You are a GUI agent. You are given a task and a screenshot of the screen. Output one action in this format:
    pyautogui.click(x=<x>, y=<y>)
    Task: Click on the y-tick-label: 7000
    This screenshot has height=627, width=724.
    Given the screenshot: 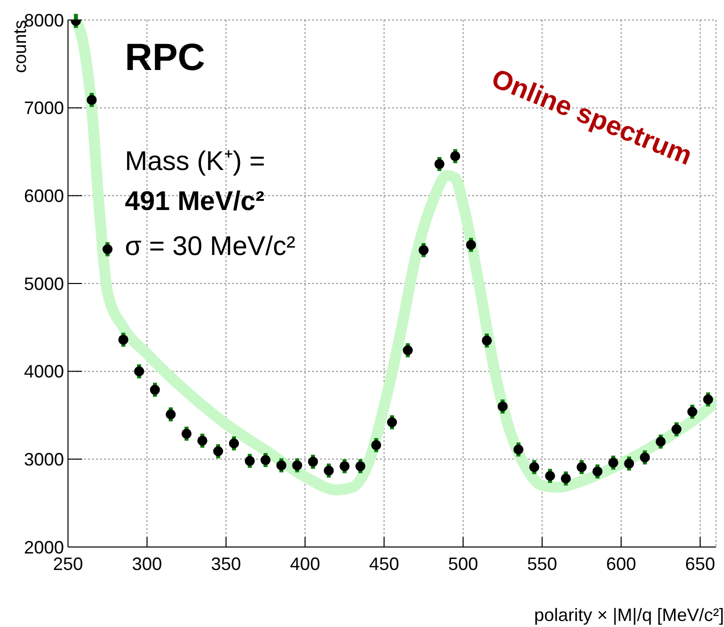 What is the action you would take?
    pyautogui.click(x=44, y=108)
    